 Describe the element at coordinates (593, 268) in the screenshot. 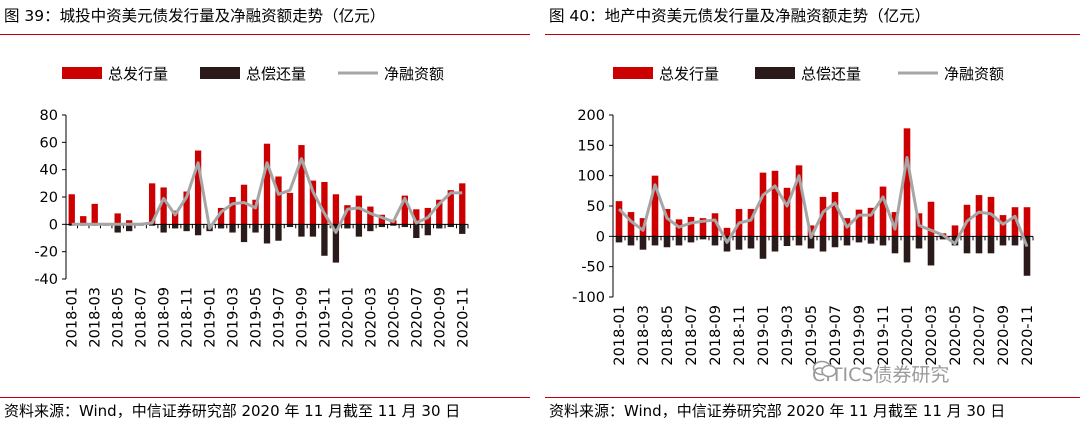

I see `y-tick-label: -50` at that location.